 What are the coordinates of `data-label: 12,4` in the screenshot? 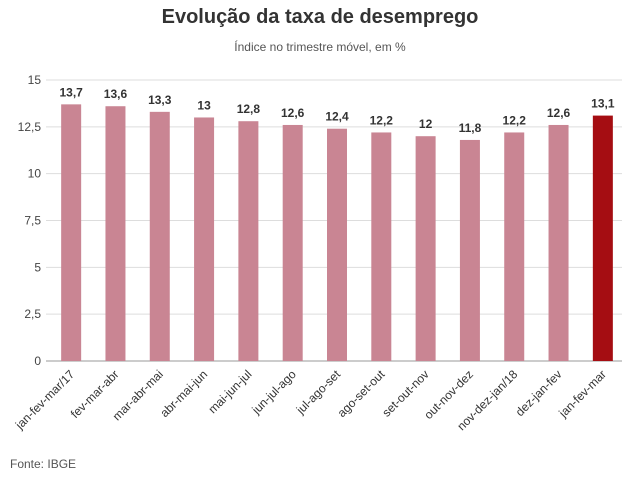 It's located at (337, 117).